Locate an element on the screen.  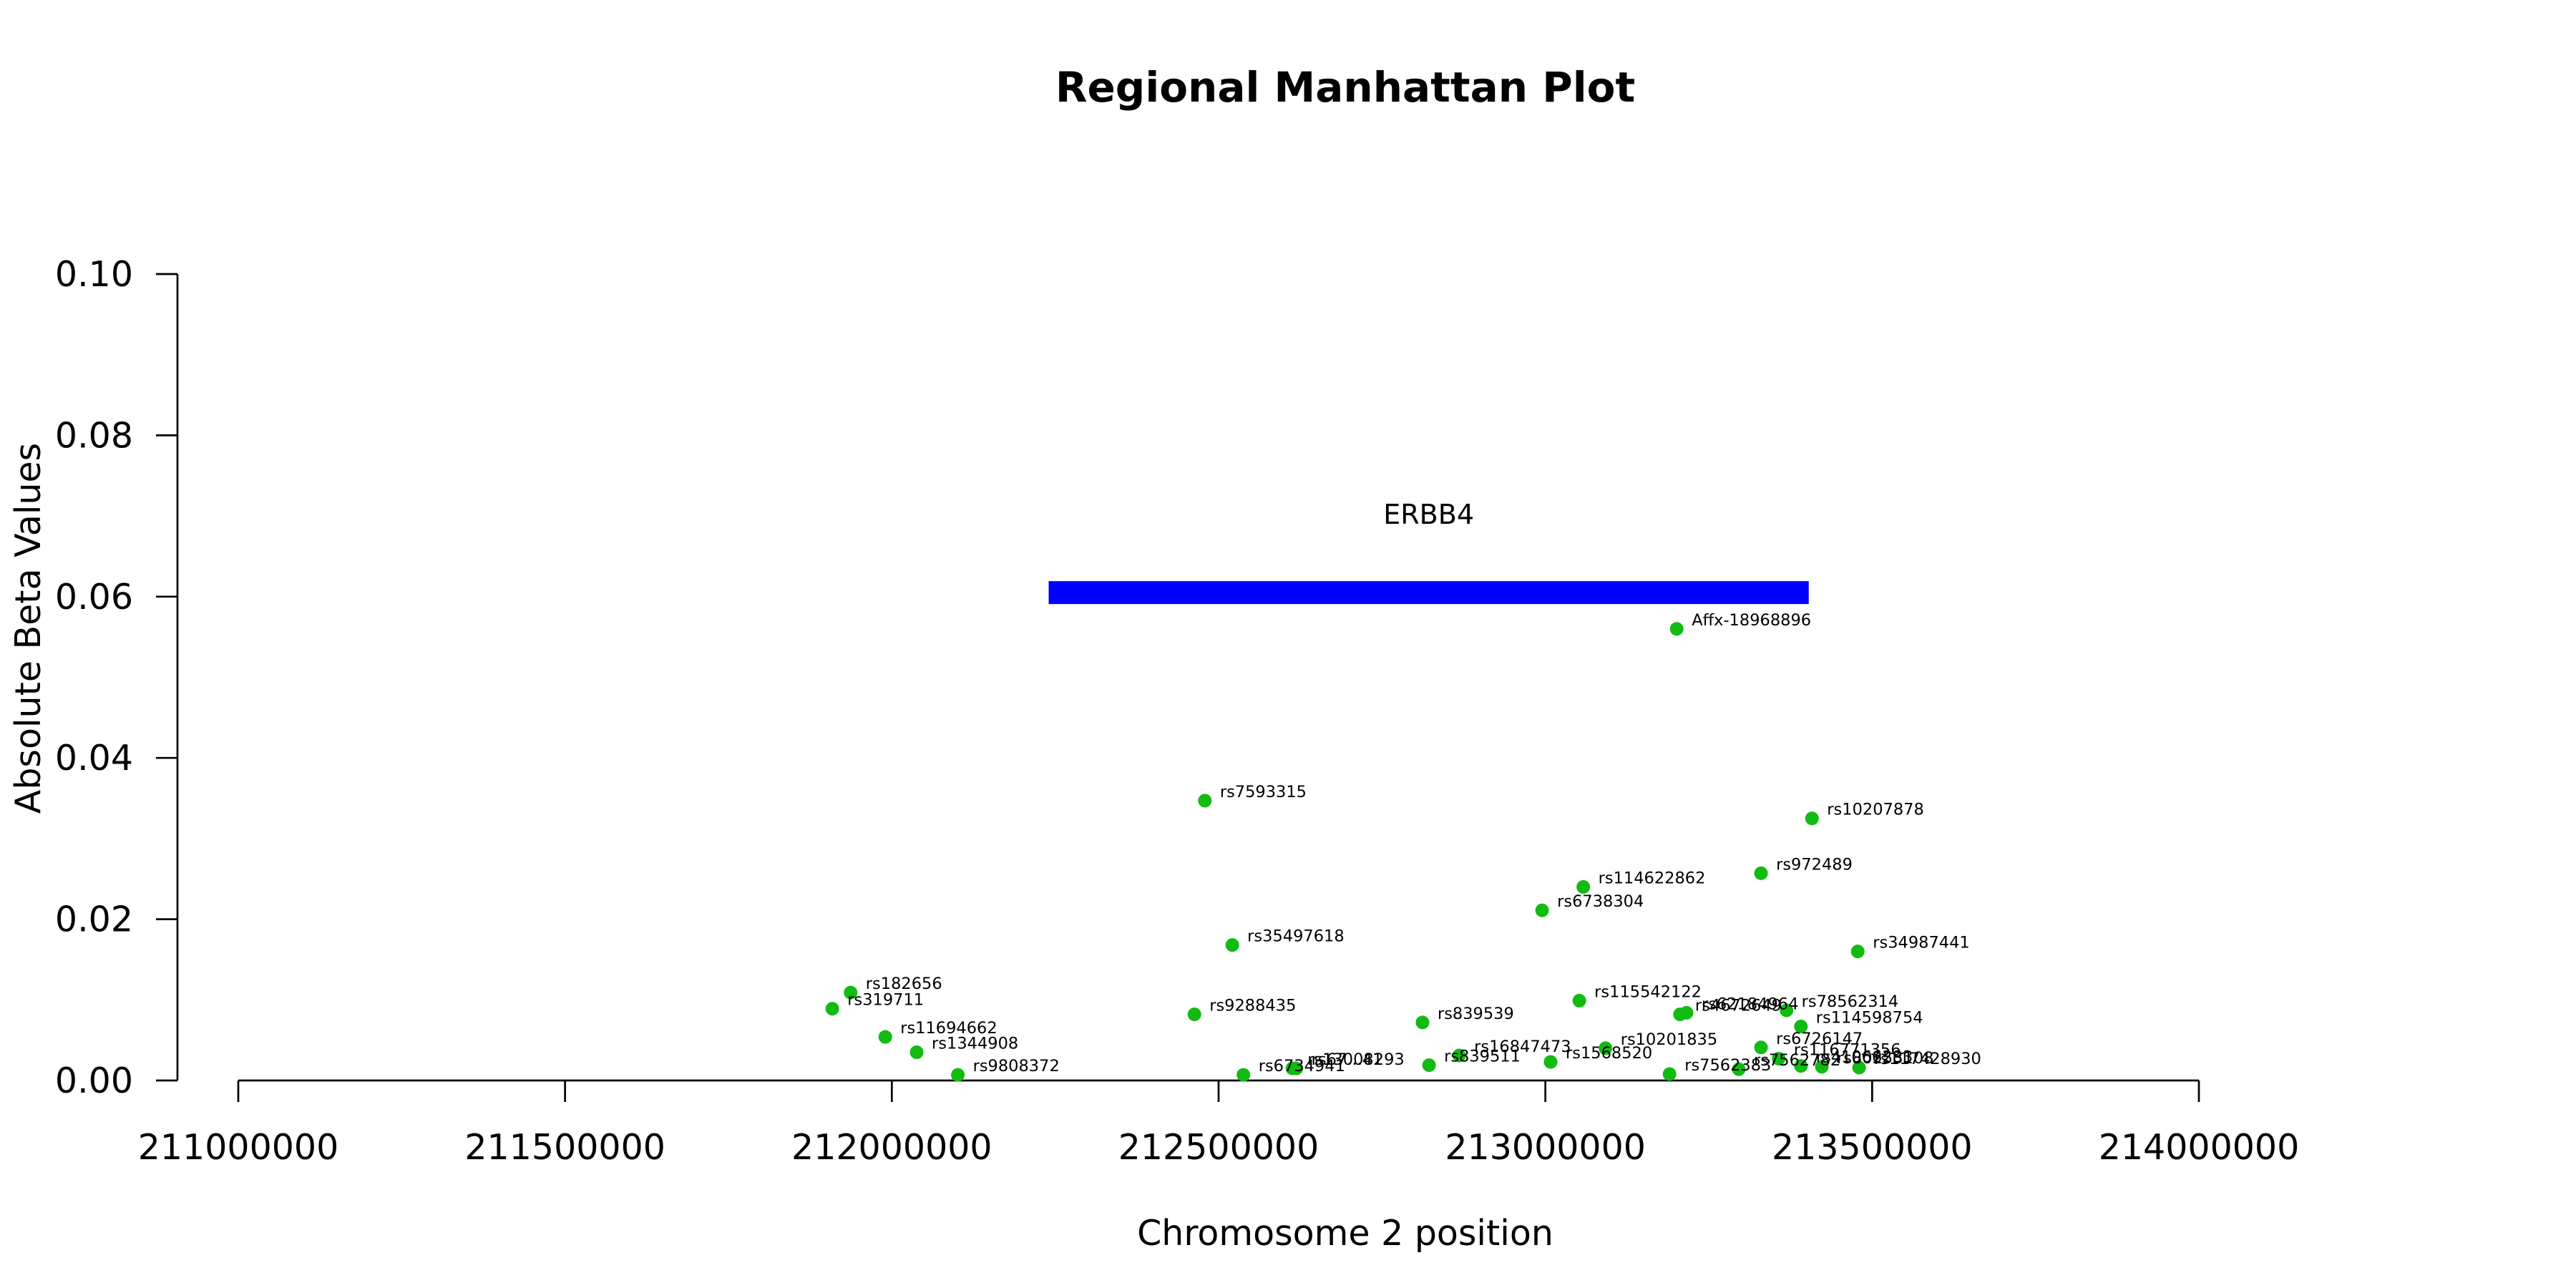
snp-label: rs182656 is located at coordinates (904, 984).